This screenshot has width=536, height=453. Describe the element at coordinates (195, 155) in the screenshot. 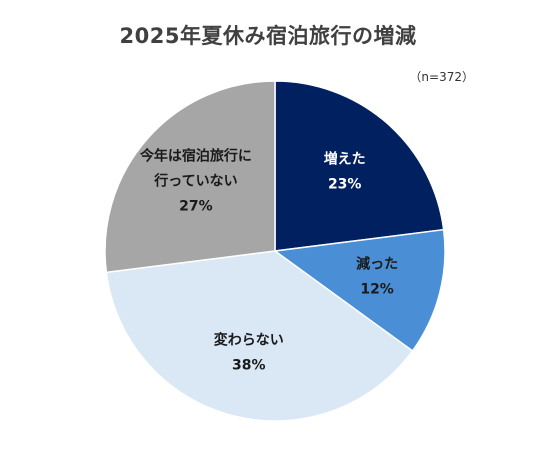

I see `slice-category-label: 今年は宿泊旅行に` at that location.